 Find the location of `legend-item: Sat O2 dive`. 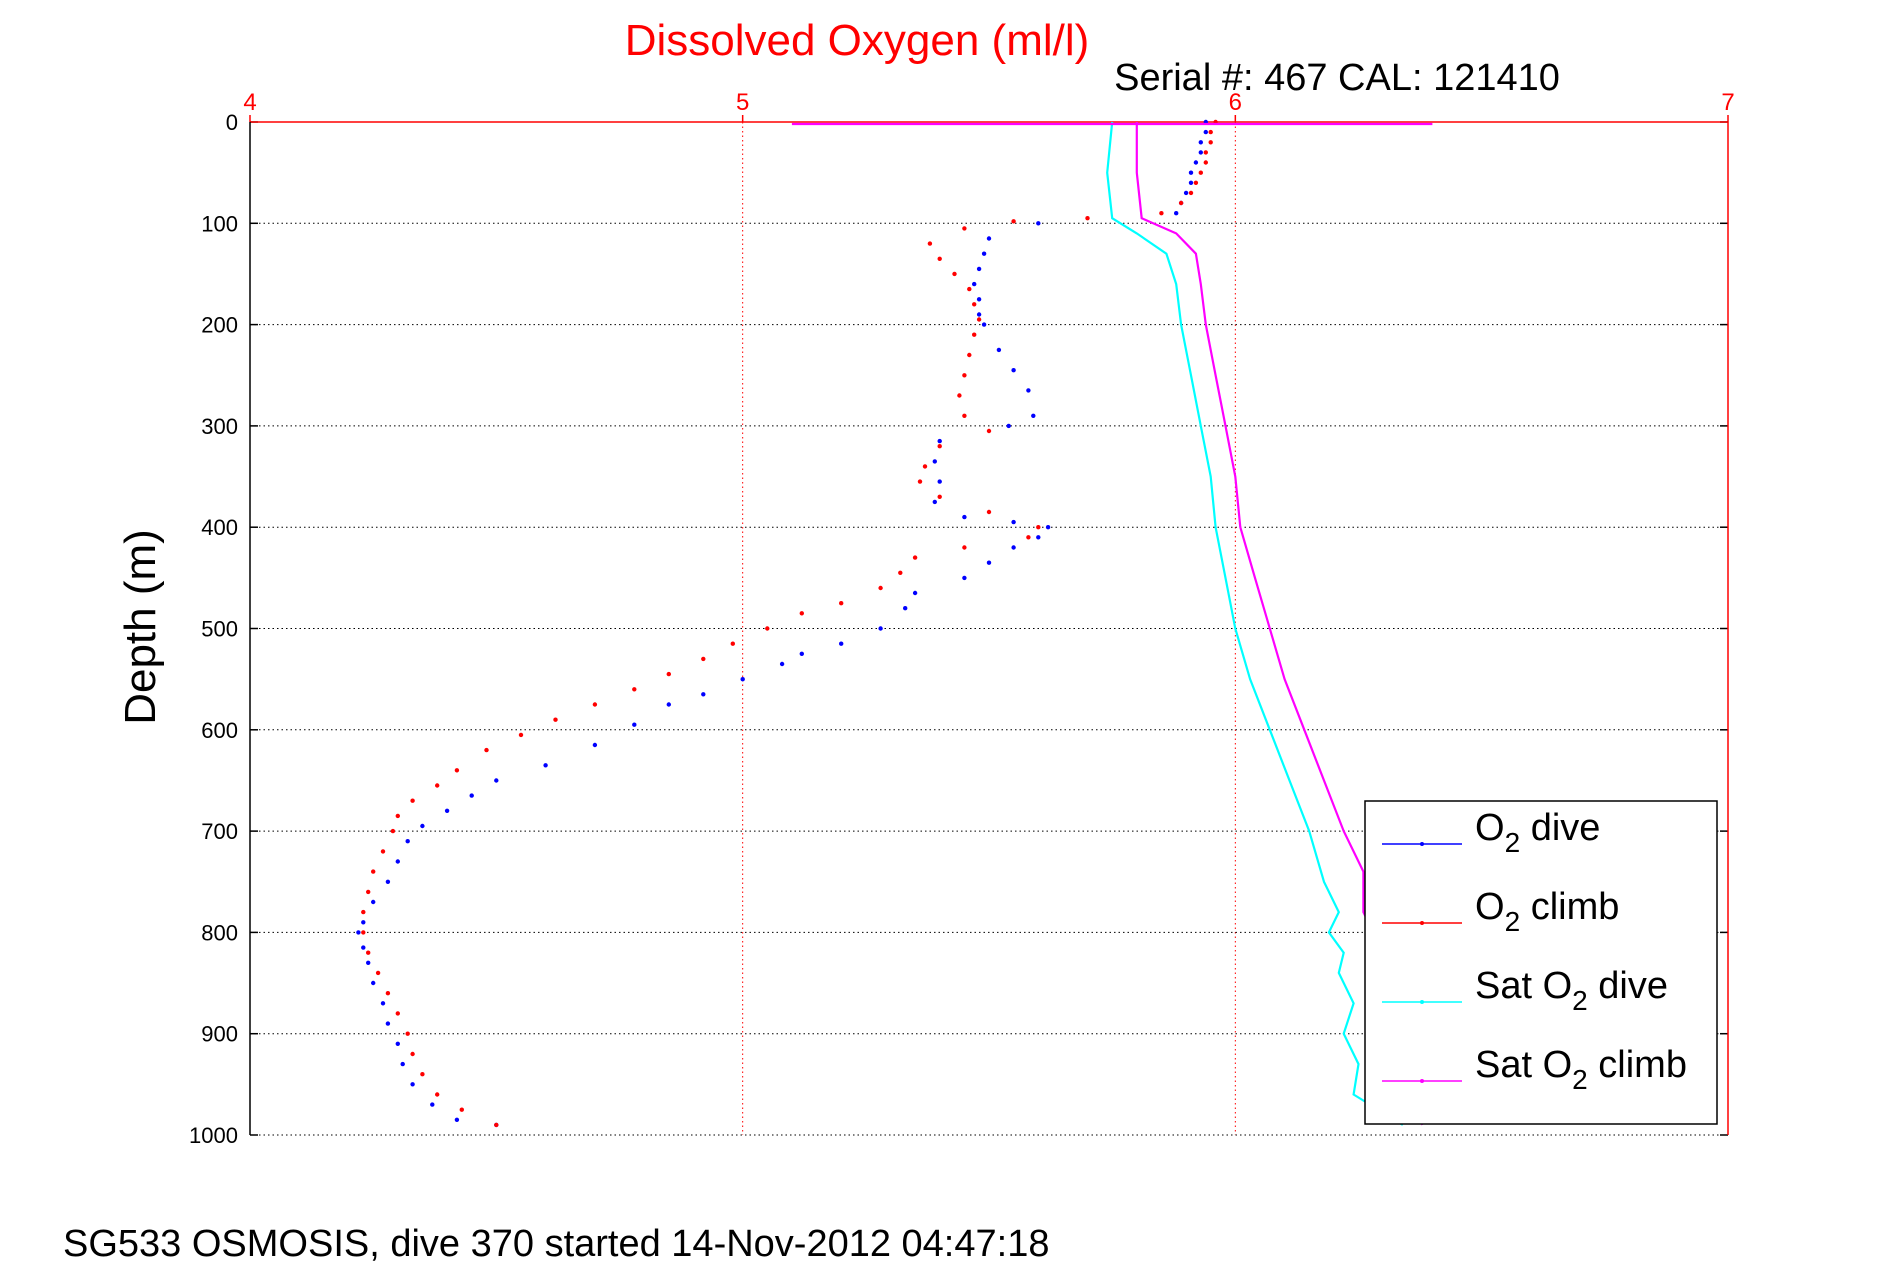

legend-item: Sat O2 dive is located at coordinates (1525, 990).